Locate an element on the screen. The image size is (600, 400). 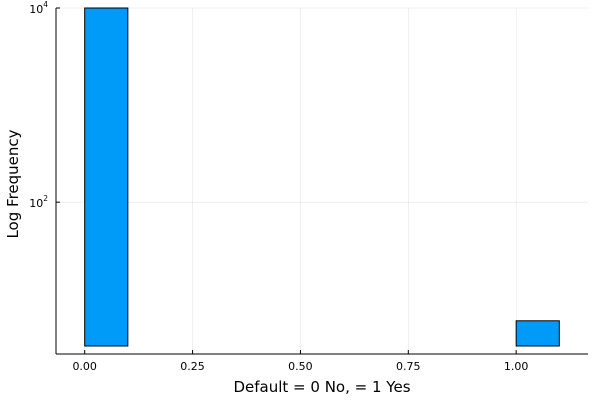
x-tick-label: 0.75 is located at coordinates (408, 366).